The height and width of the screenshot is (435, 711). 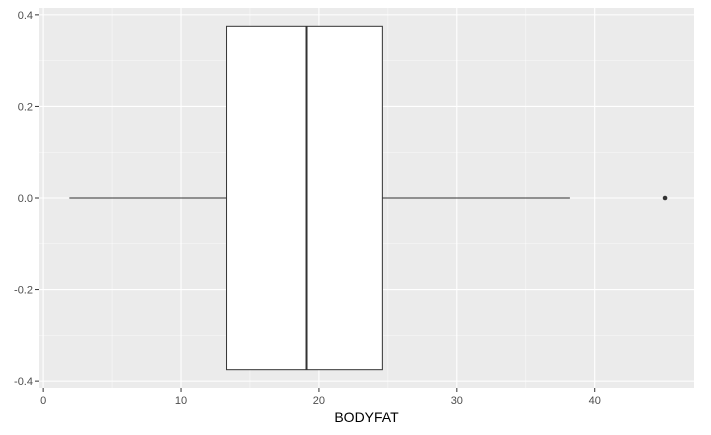 I want to click on y-tick-label: -0.4, so click(x=23, y=382).